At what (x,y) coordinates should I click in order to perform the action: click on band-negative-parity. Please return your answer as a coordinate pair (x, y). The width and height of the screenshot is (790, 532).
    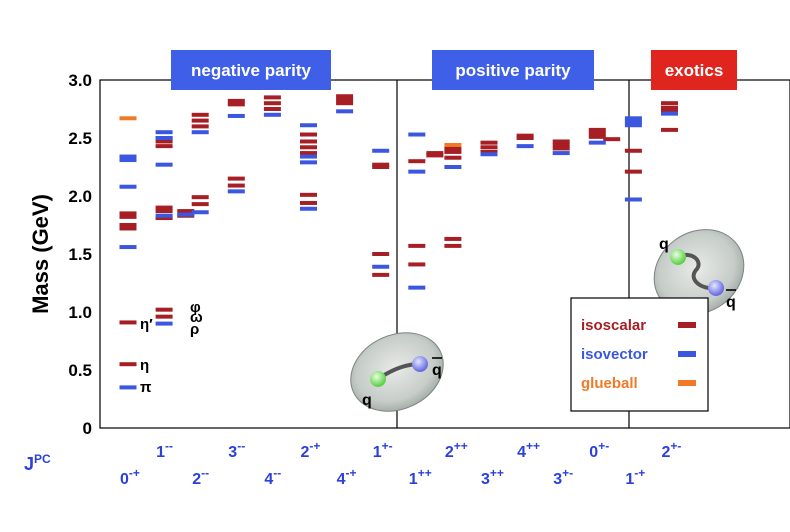
    Looking at the image, I should click on (251, 70).